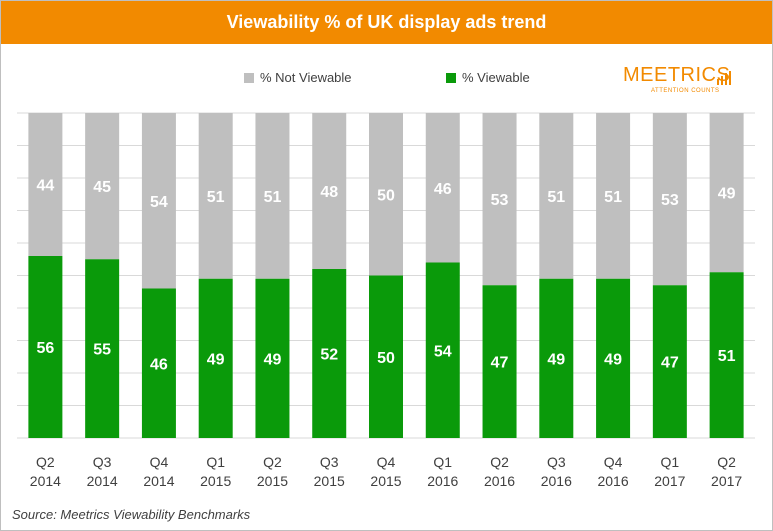  What do you see at coordinates (249, 77) in the screenshot?
I see `legend-swatch-not-viewable` at bounding box center [249, 77].